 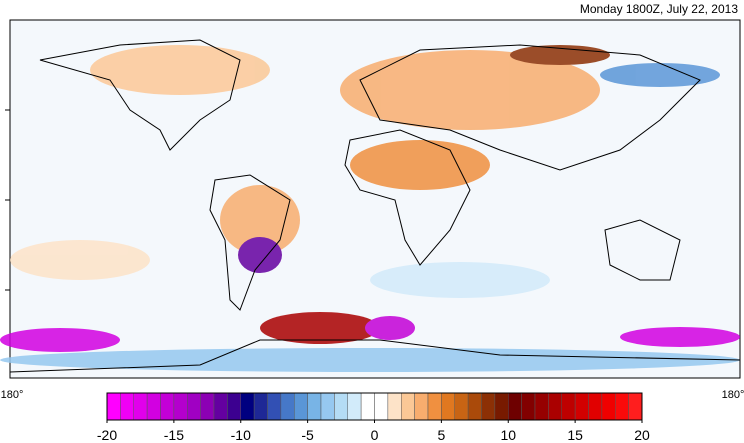 What do you see at coordinates (642, 435) in the screenshot?
I see `colorbar-tick-label: 20` at bounding box center [642, 435].